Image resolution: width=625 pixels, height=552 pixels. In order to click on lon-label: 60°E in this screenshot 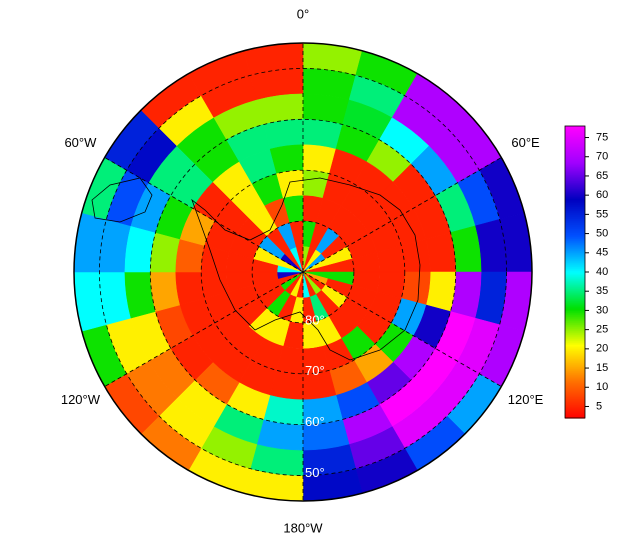, I will do `click(525, 142)`.